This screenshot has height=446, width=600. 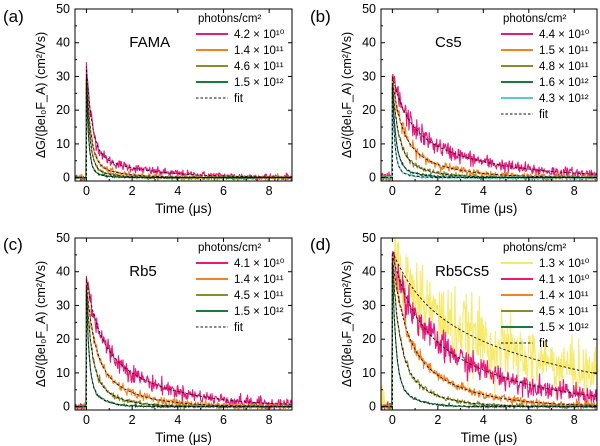 What do you see at coordinates (564, 35) in the screenshot?
I see `legend-entry-label: 4.4 × 10¹⁰` at bounding box center [564, 35].